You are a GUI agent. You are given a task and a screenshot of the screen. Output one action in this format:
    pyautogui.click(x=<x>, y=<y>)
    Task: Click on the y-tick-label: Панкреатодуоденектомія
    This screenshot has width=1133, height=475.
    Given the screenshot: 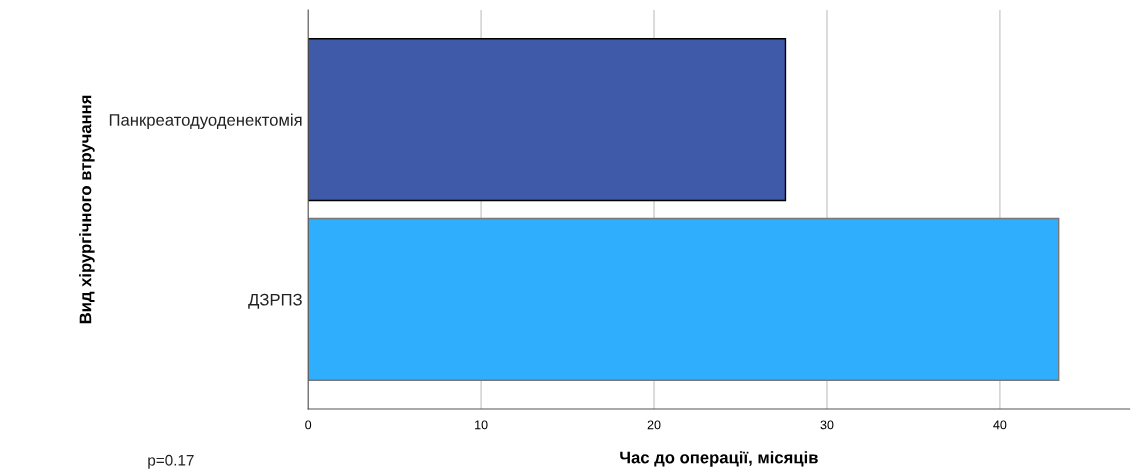 What is the action you would take?
    pyautogui.click(x=205, y=121)
    